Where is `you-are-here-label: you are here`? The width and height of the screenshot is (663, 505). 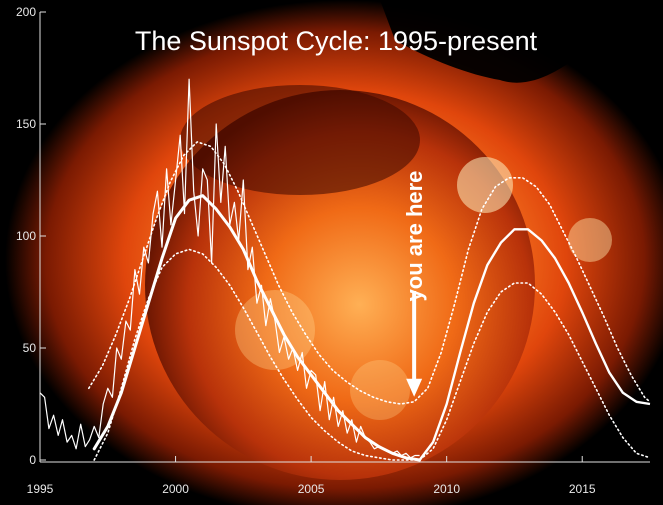 you-are-here-label: you are here is located at coordinates (414, 236).